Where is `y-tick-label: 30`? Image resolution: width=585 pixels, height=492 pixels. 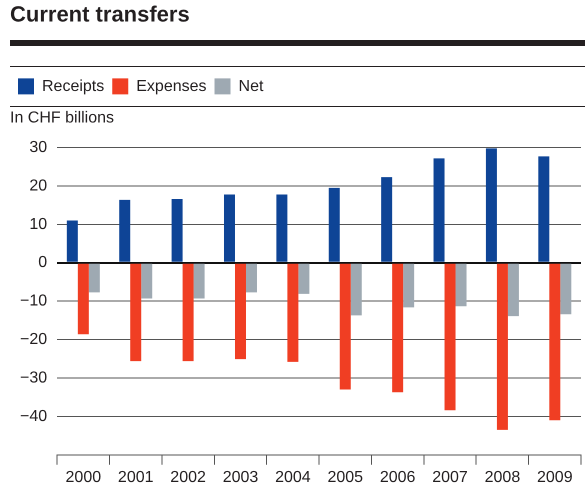
y-tick-label: 30 is located at coordinates (38, 147).